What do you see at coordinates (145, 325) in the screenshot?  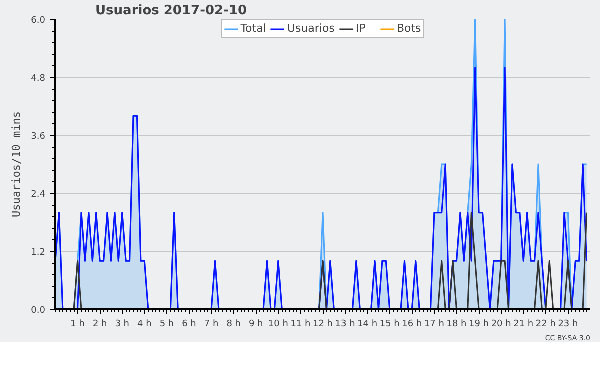 I see `x-tick-label: 4 h` at bounding box center [145, 325].